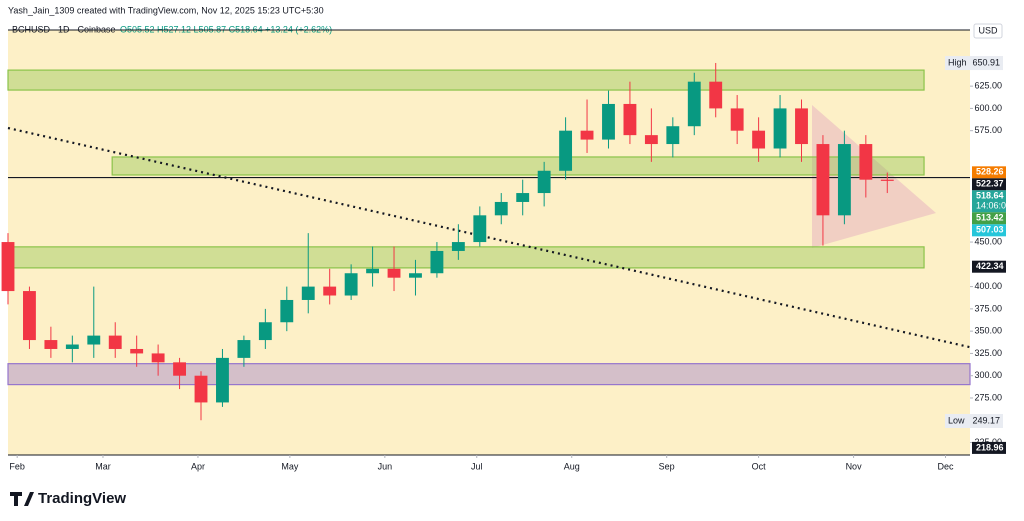 Image resolution: width=1024 pixels, height=521 pixels. I want to click on x-tick-label: Sep, so click(667, 466).